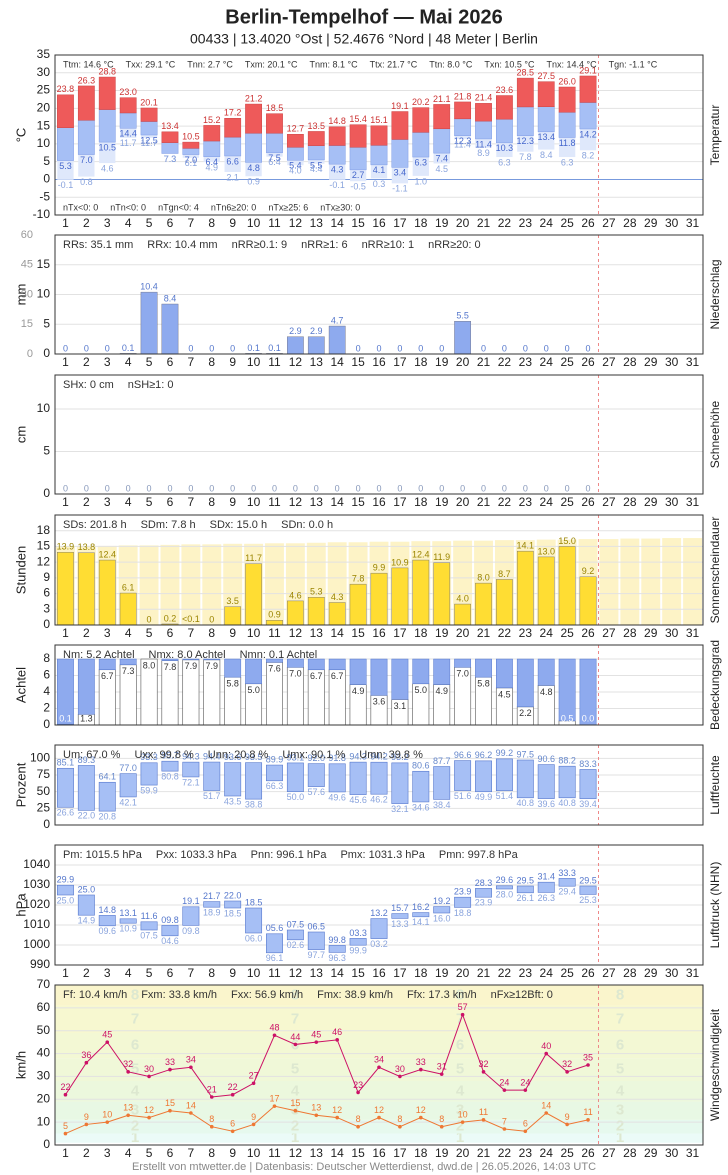 The image size is (728, 1175). What do you see at coordinates (296, 797) in the screenshot?
I see `value-label: 50.0` at bounding box center [296, 797].